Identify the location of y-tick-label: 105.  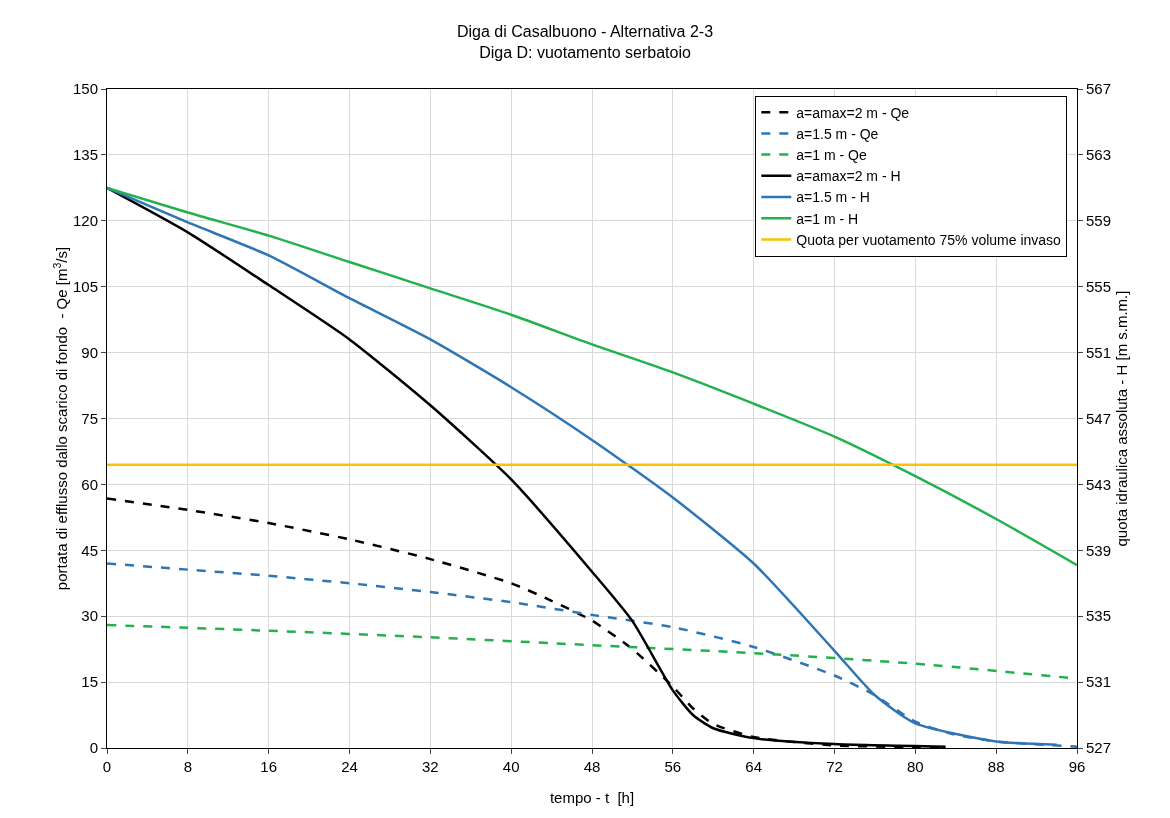
(85, 286).